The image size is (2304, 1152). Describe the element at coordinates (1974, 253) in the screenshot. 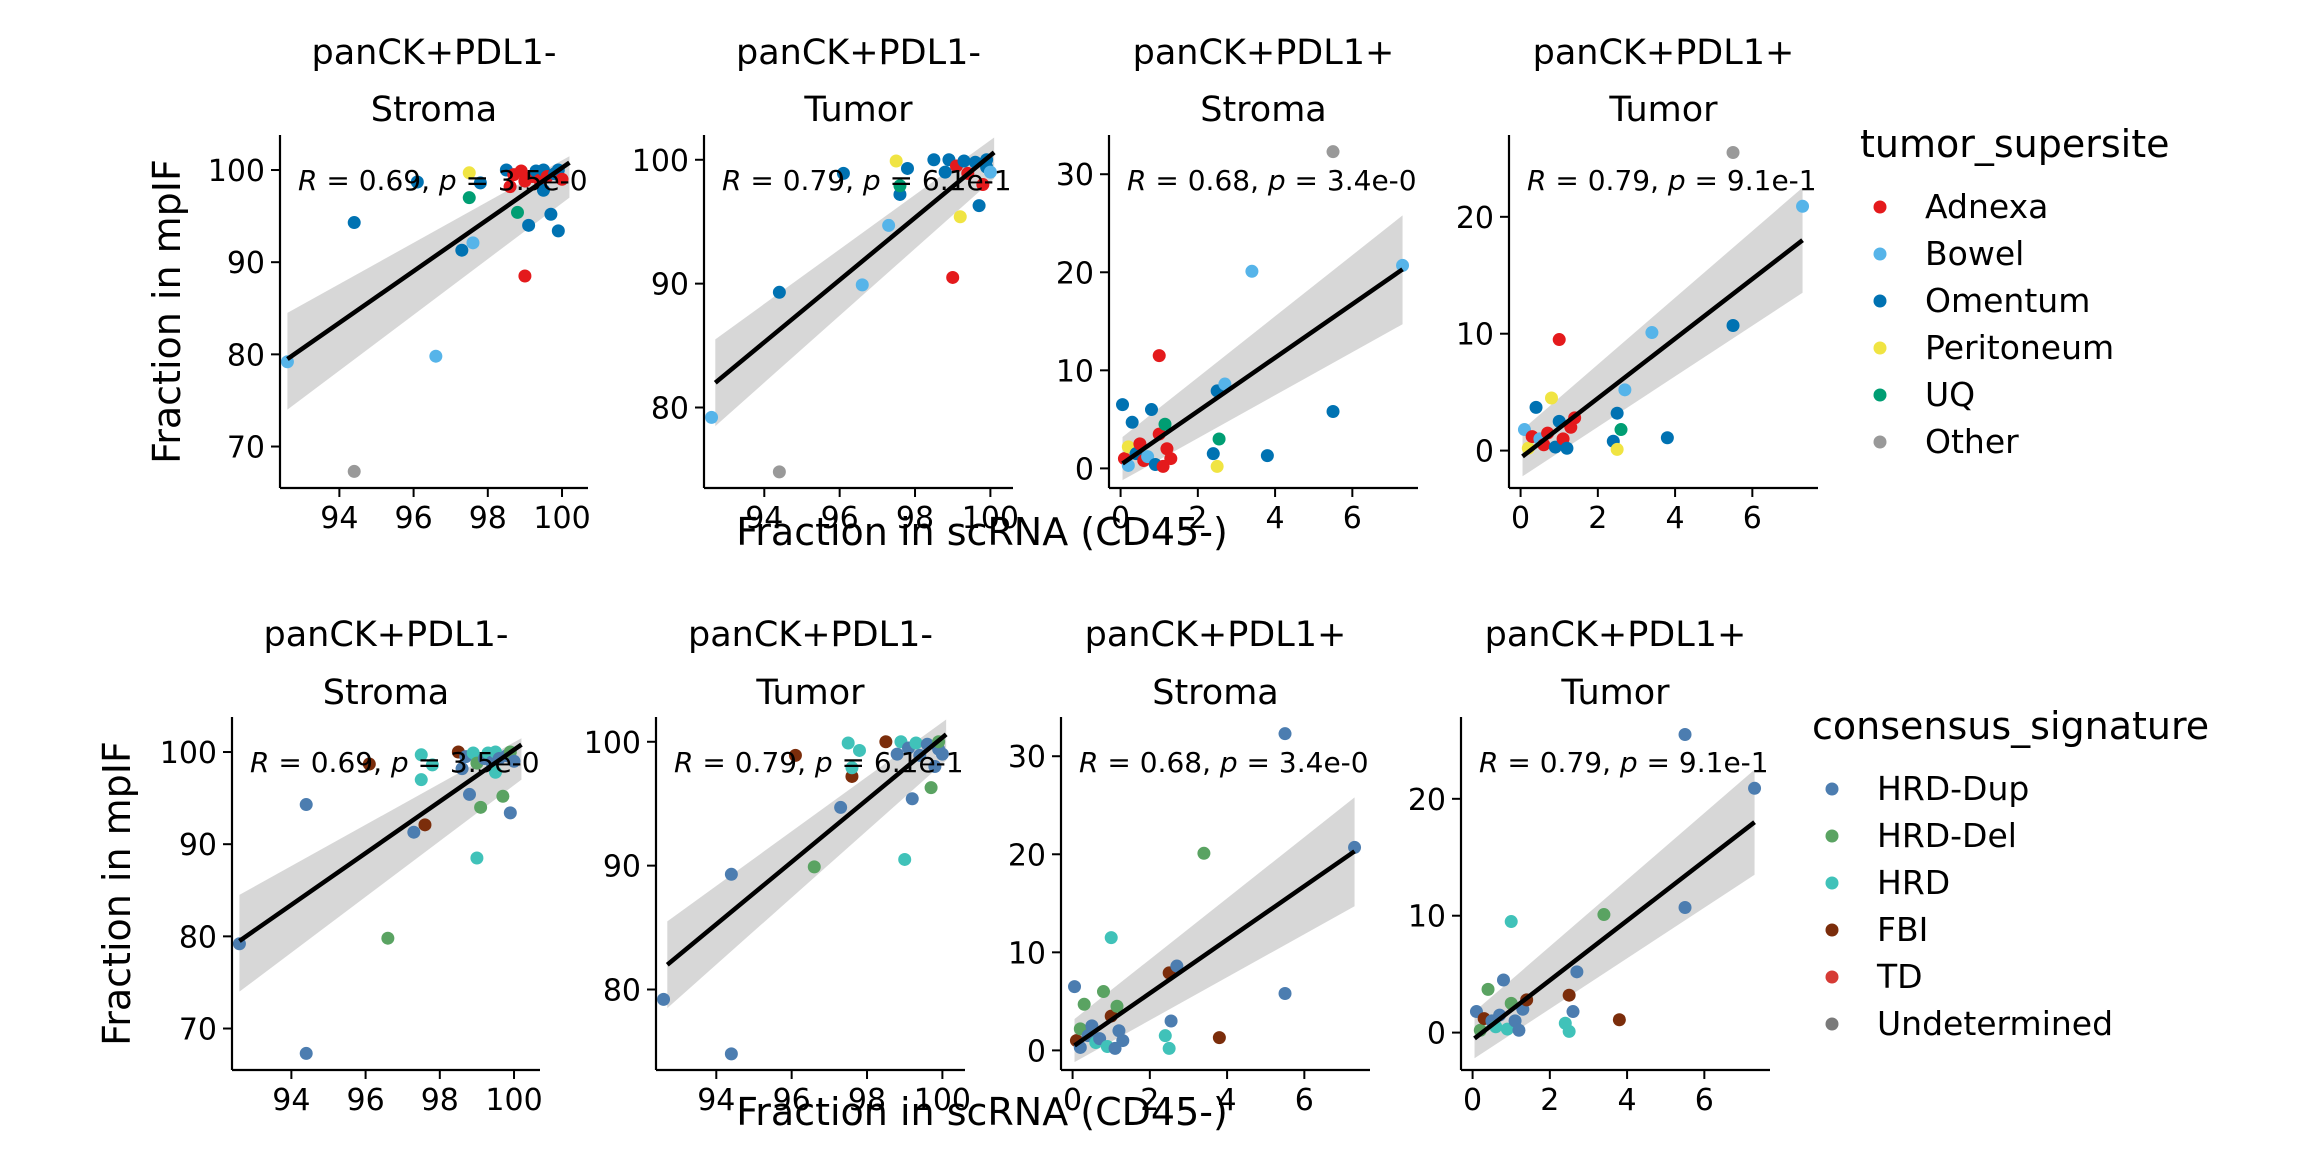

I see `legend-label: Bowel` at that location.